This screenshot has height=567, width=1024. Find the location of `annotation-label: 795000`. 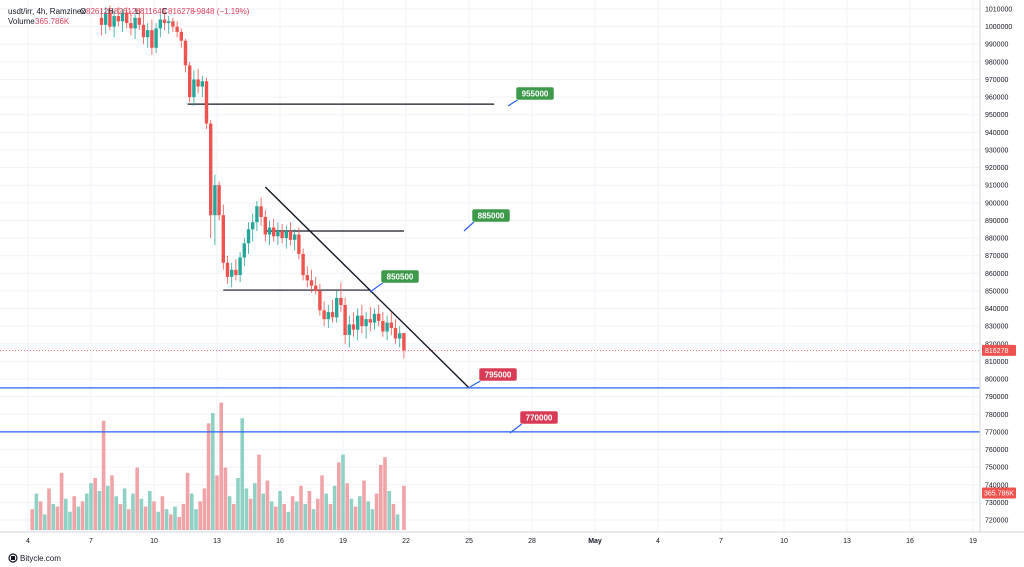

annotation-label: 795000 is located at coordinates (498, 375).